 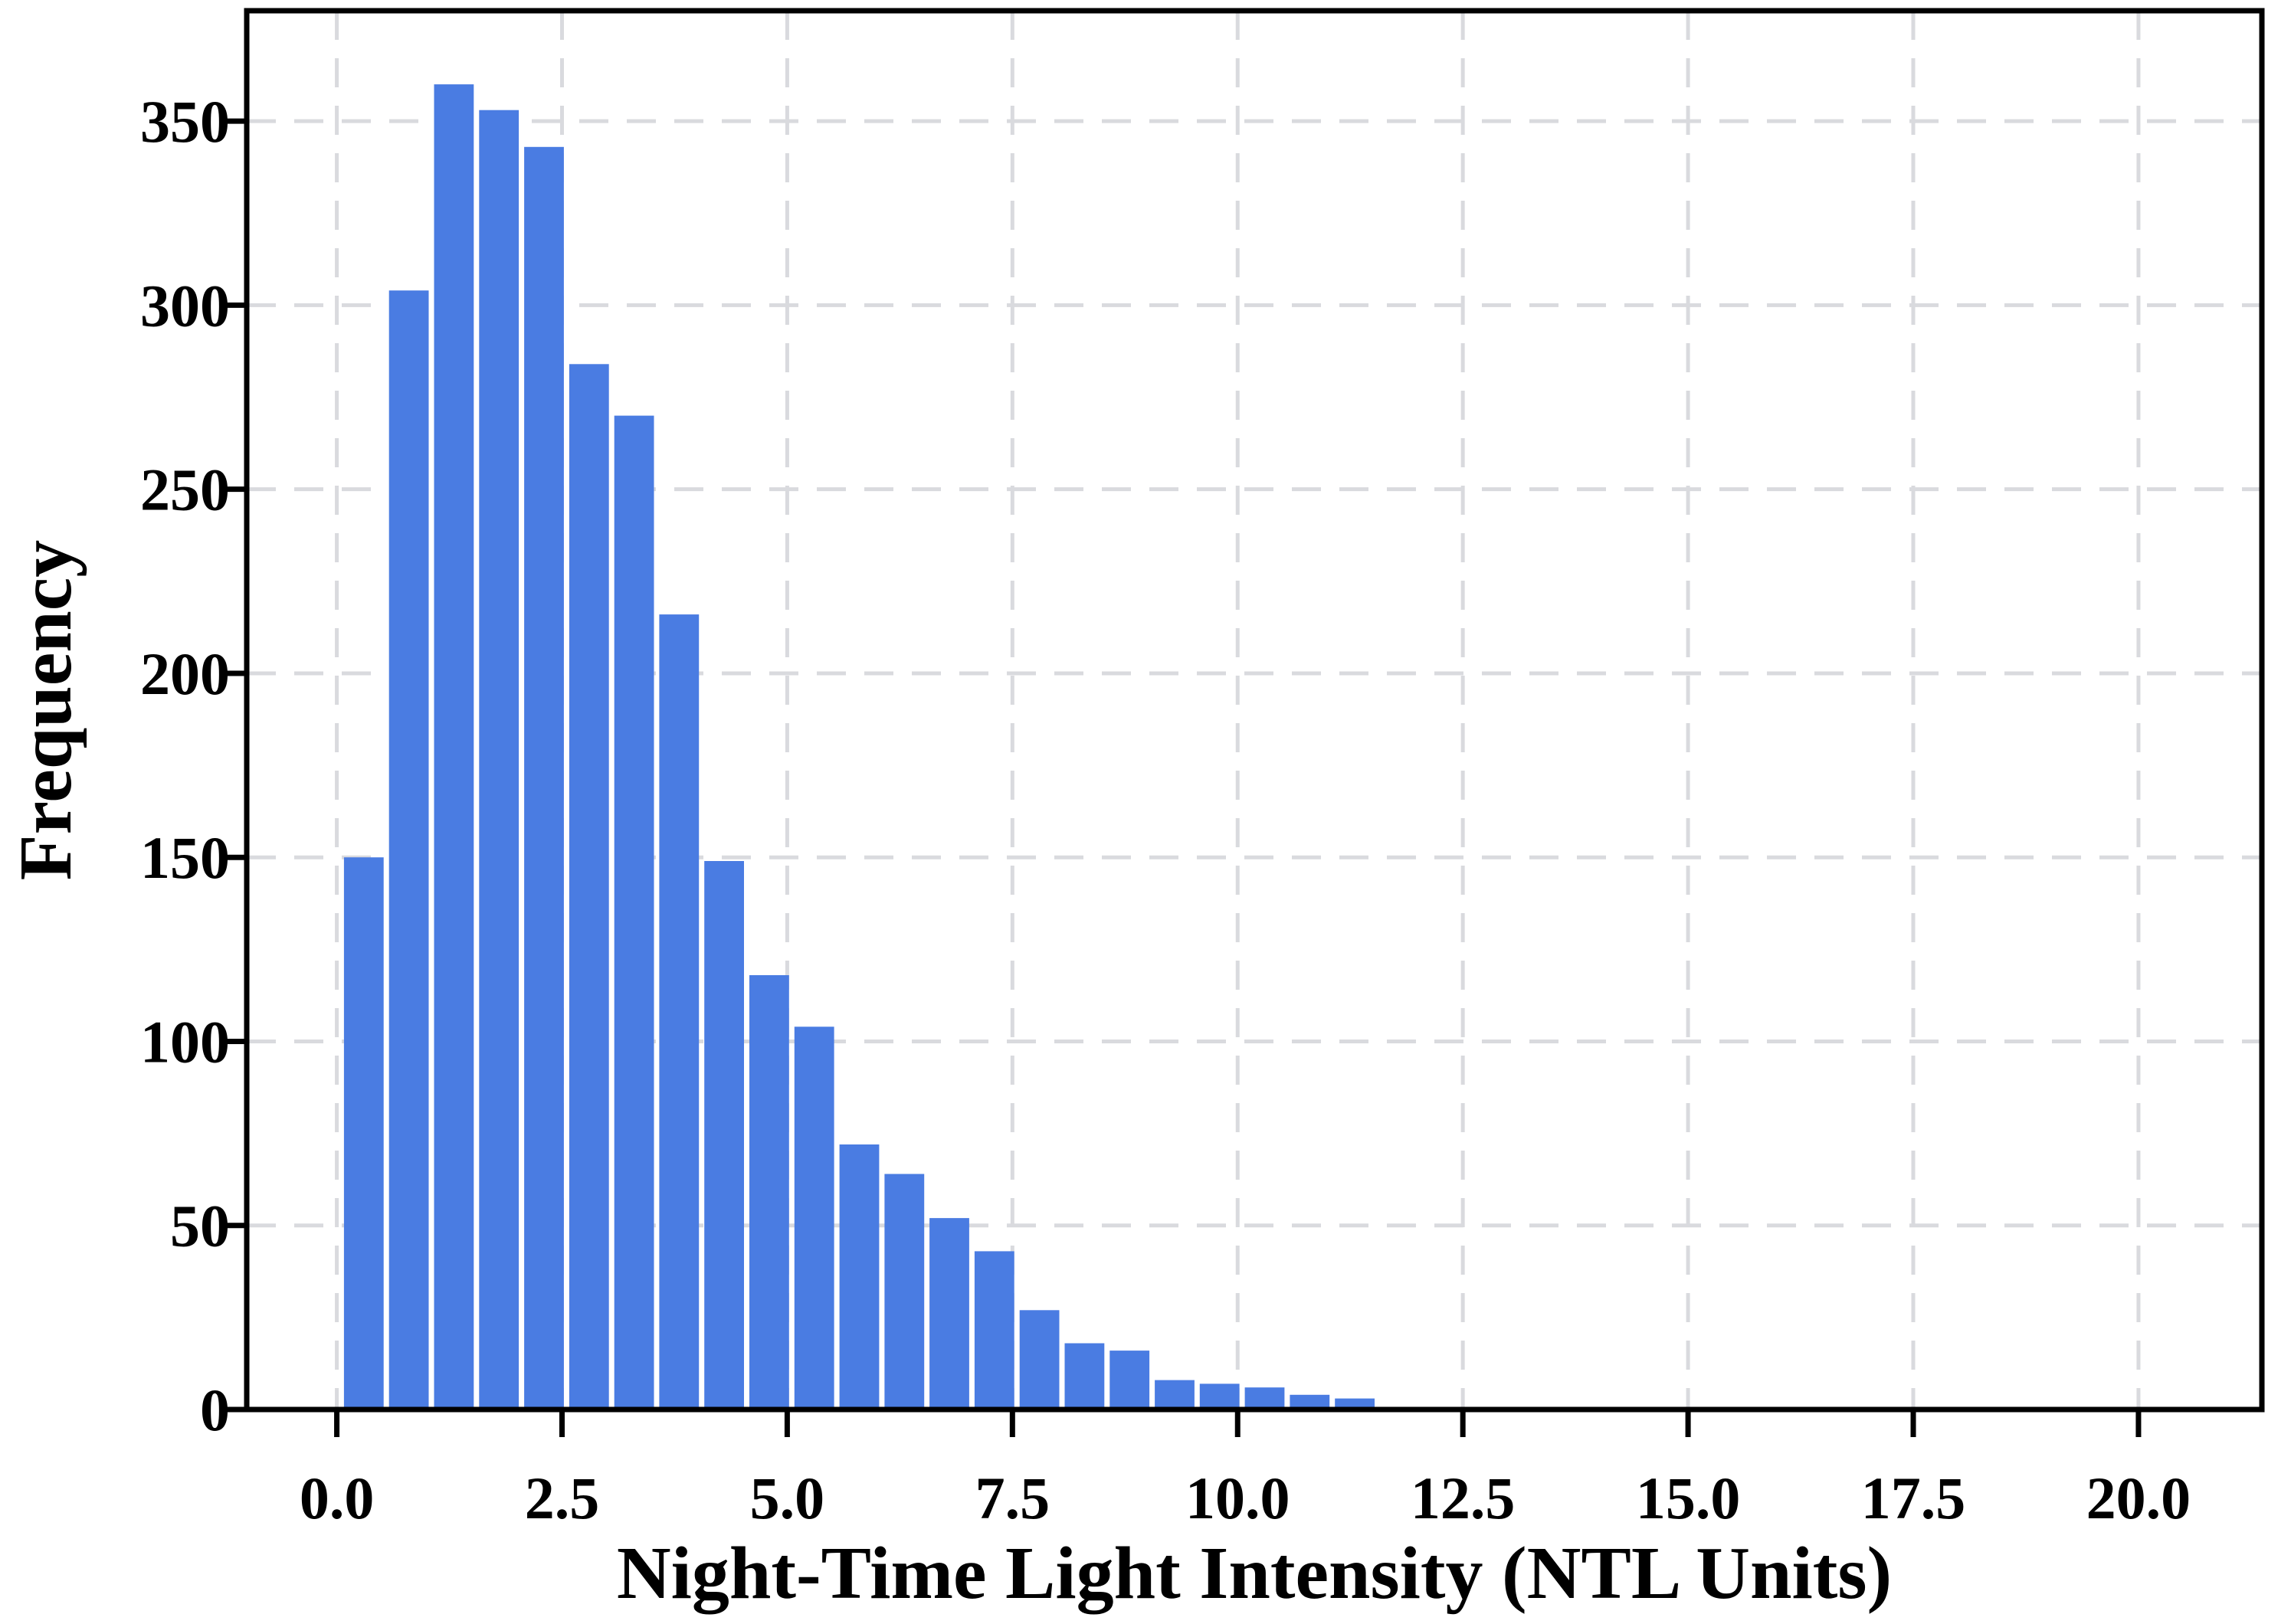 What do you see at coordinates (338, 1498) in the screenshot?
I see `x-tick-label: 0.0` at bounding box center [338, 1498].